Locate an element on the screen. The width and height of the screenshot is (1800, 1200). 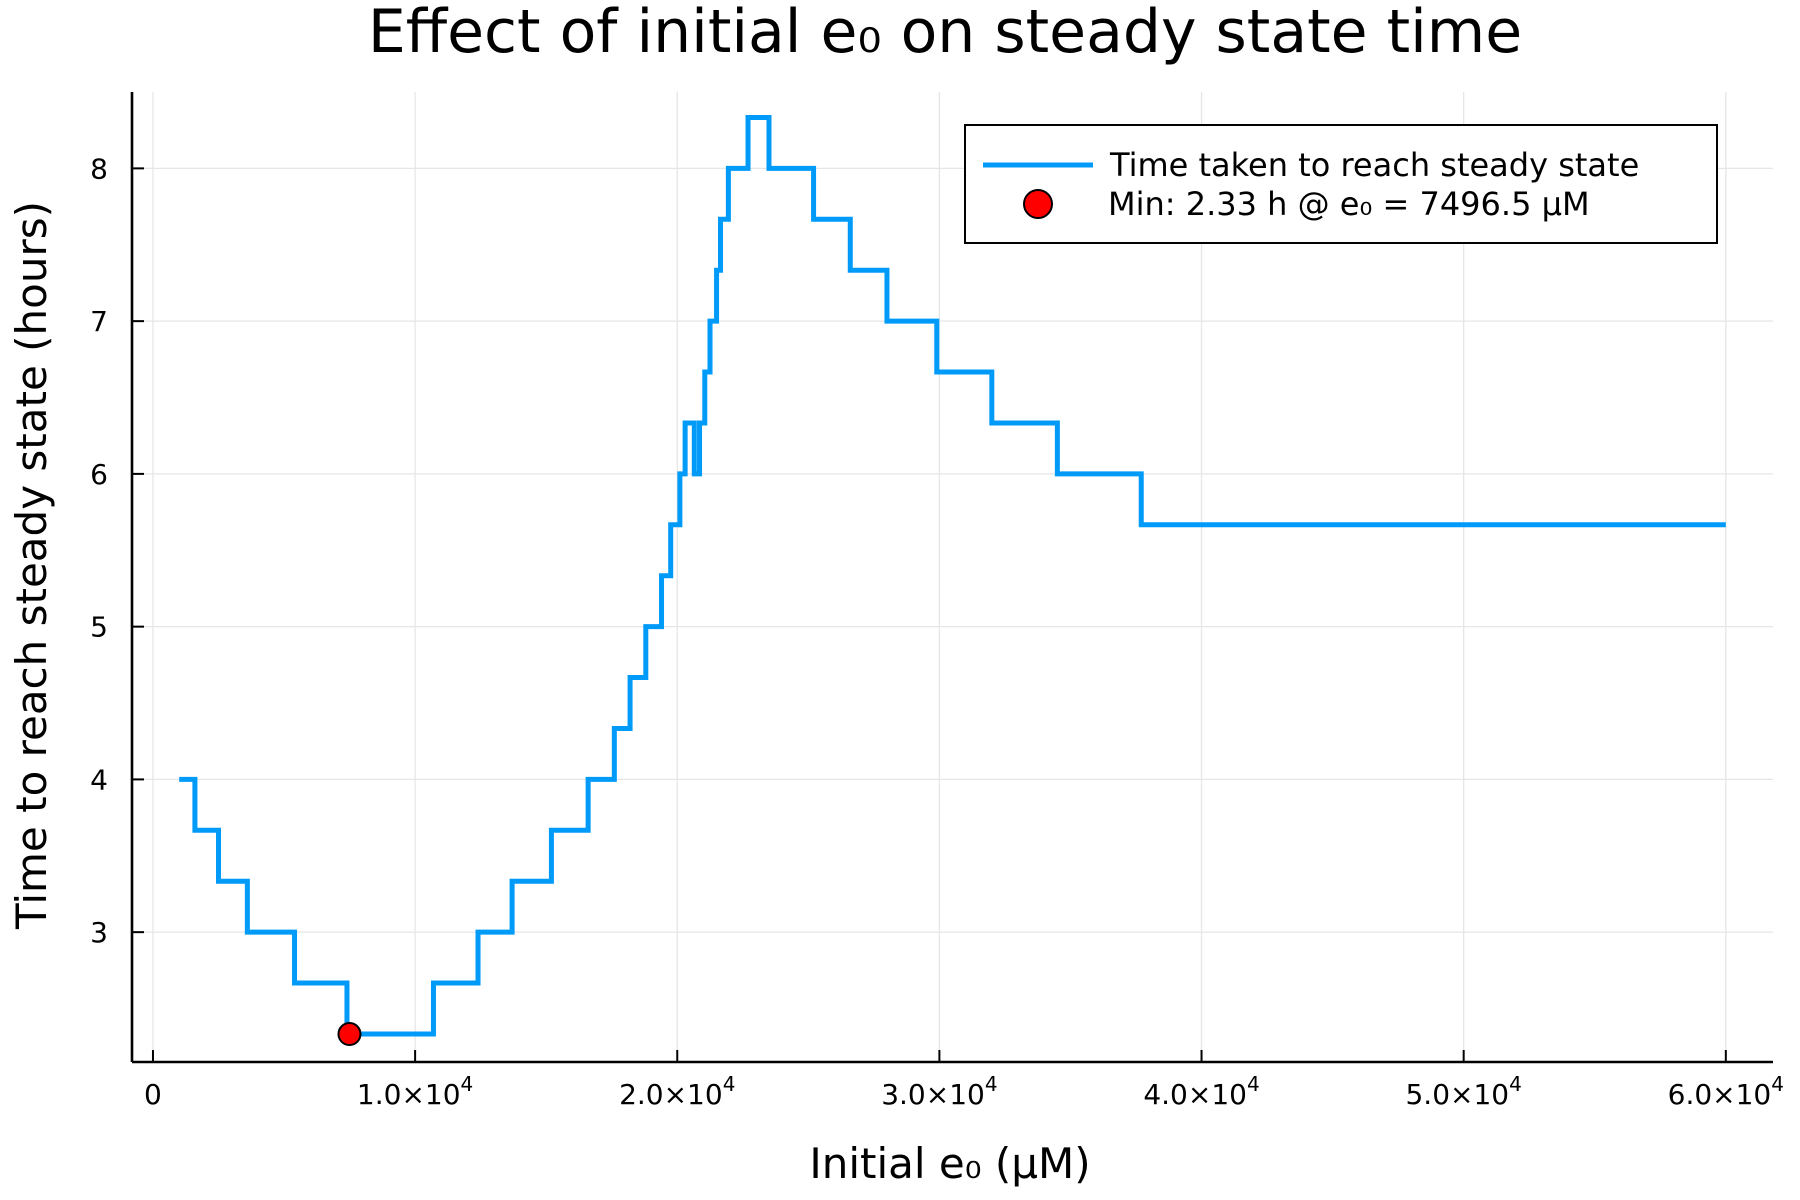
x-tick-mantissa: 4.0×10 is located at coordinates (1195, 1094).